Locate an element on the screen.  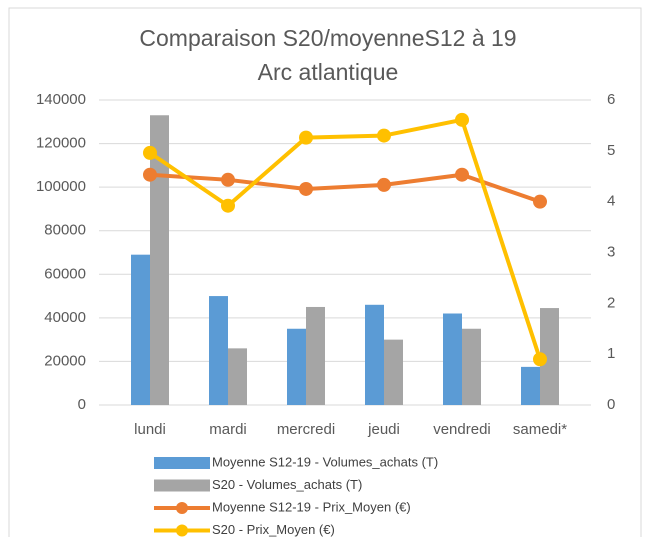
x-tick-label: vendredi is located at coordinates (462, 429).